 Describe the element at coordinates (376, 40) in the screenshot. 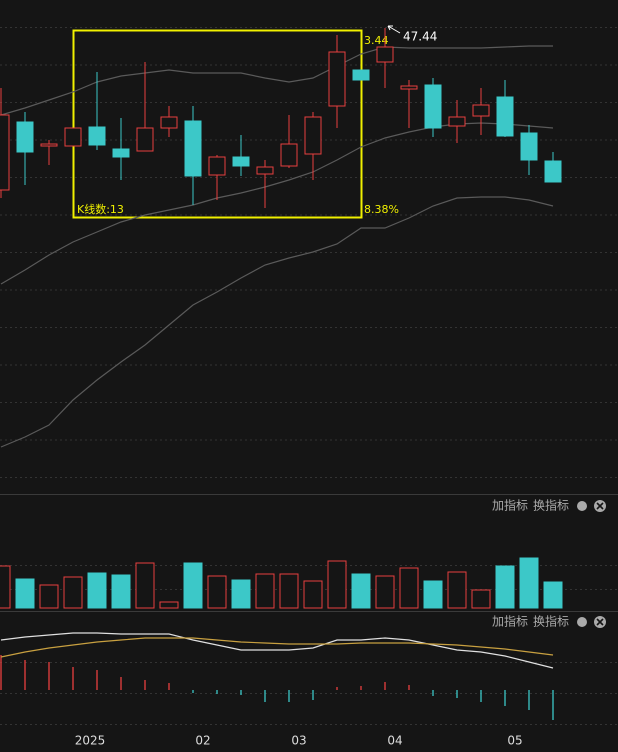

I see `range-change: 3.44` at that location.